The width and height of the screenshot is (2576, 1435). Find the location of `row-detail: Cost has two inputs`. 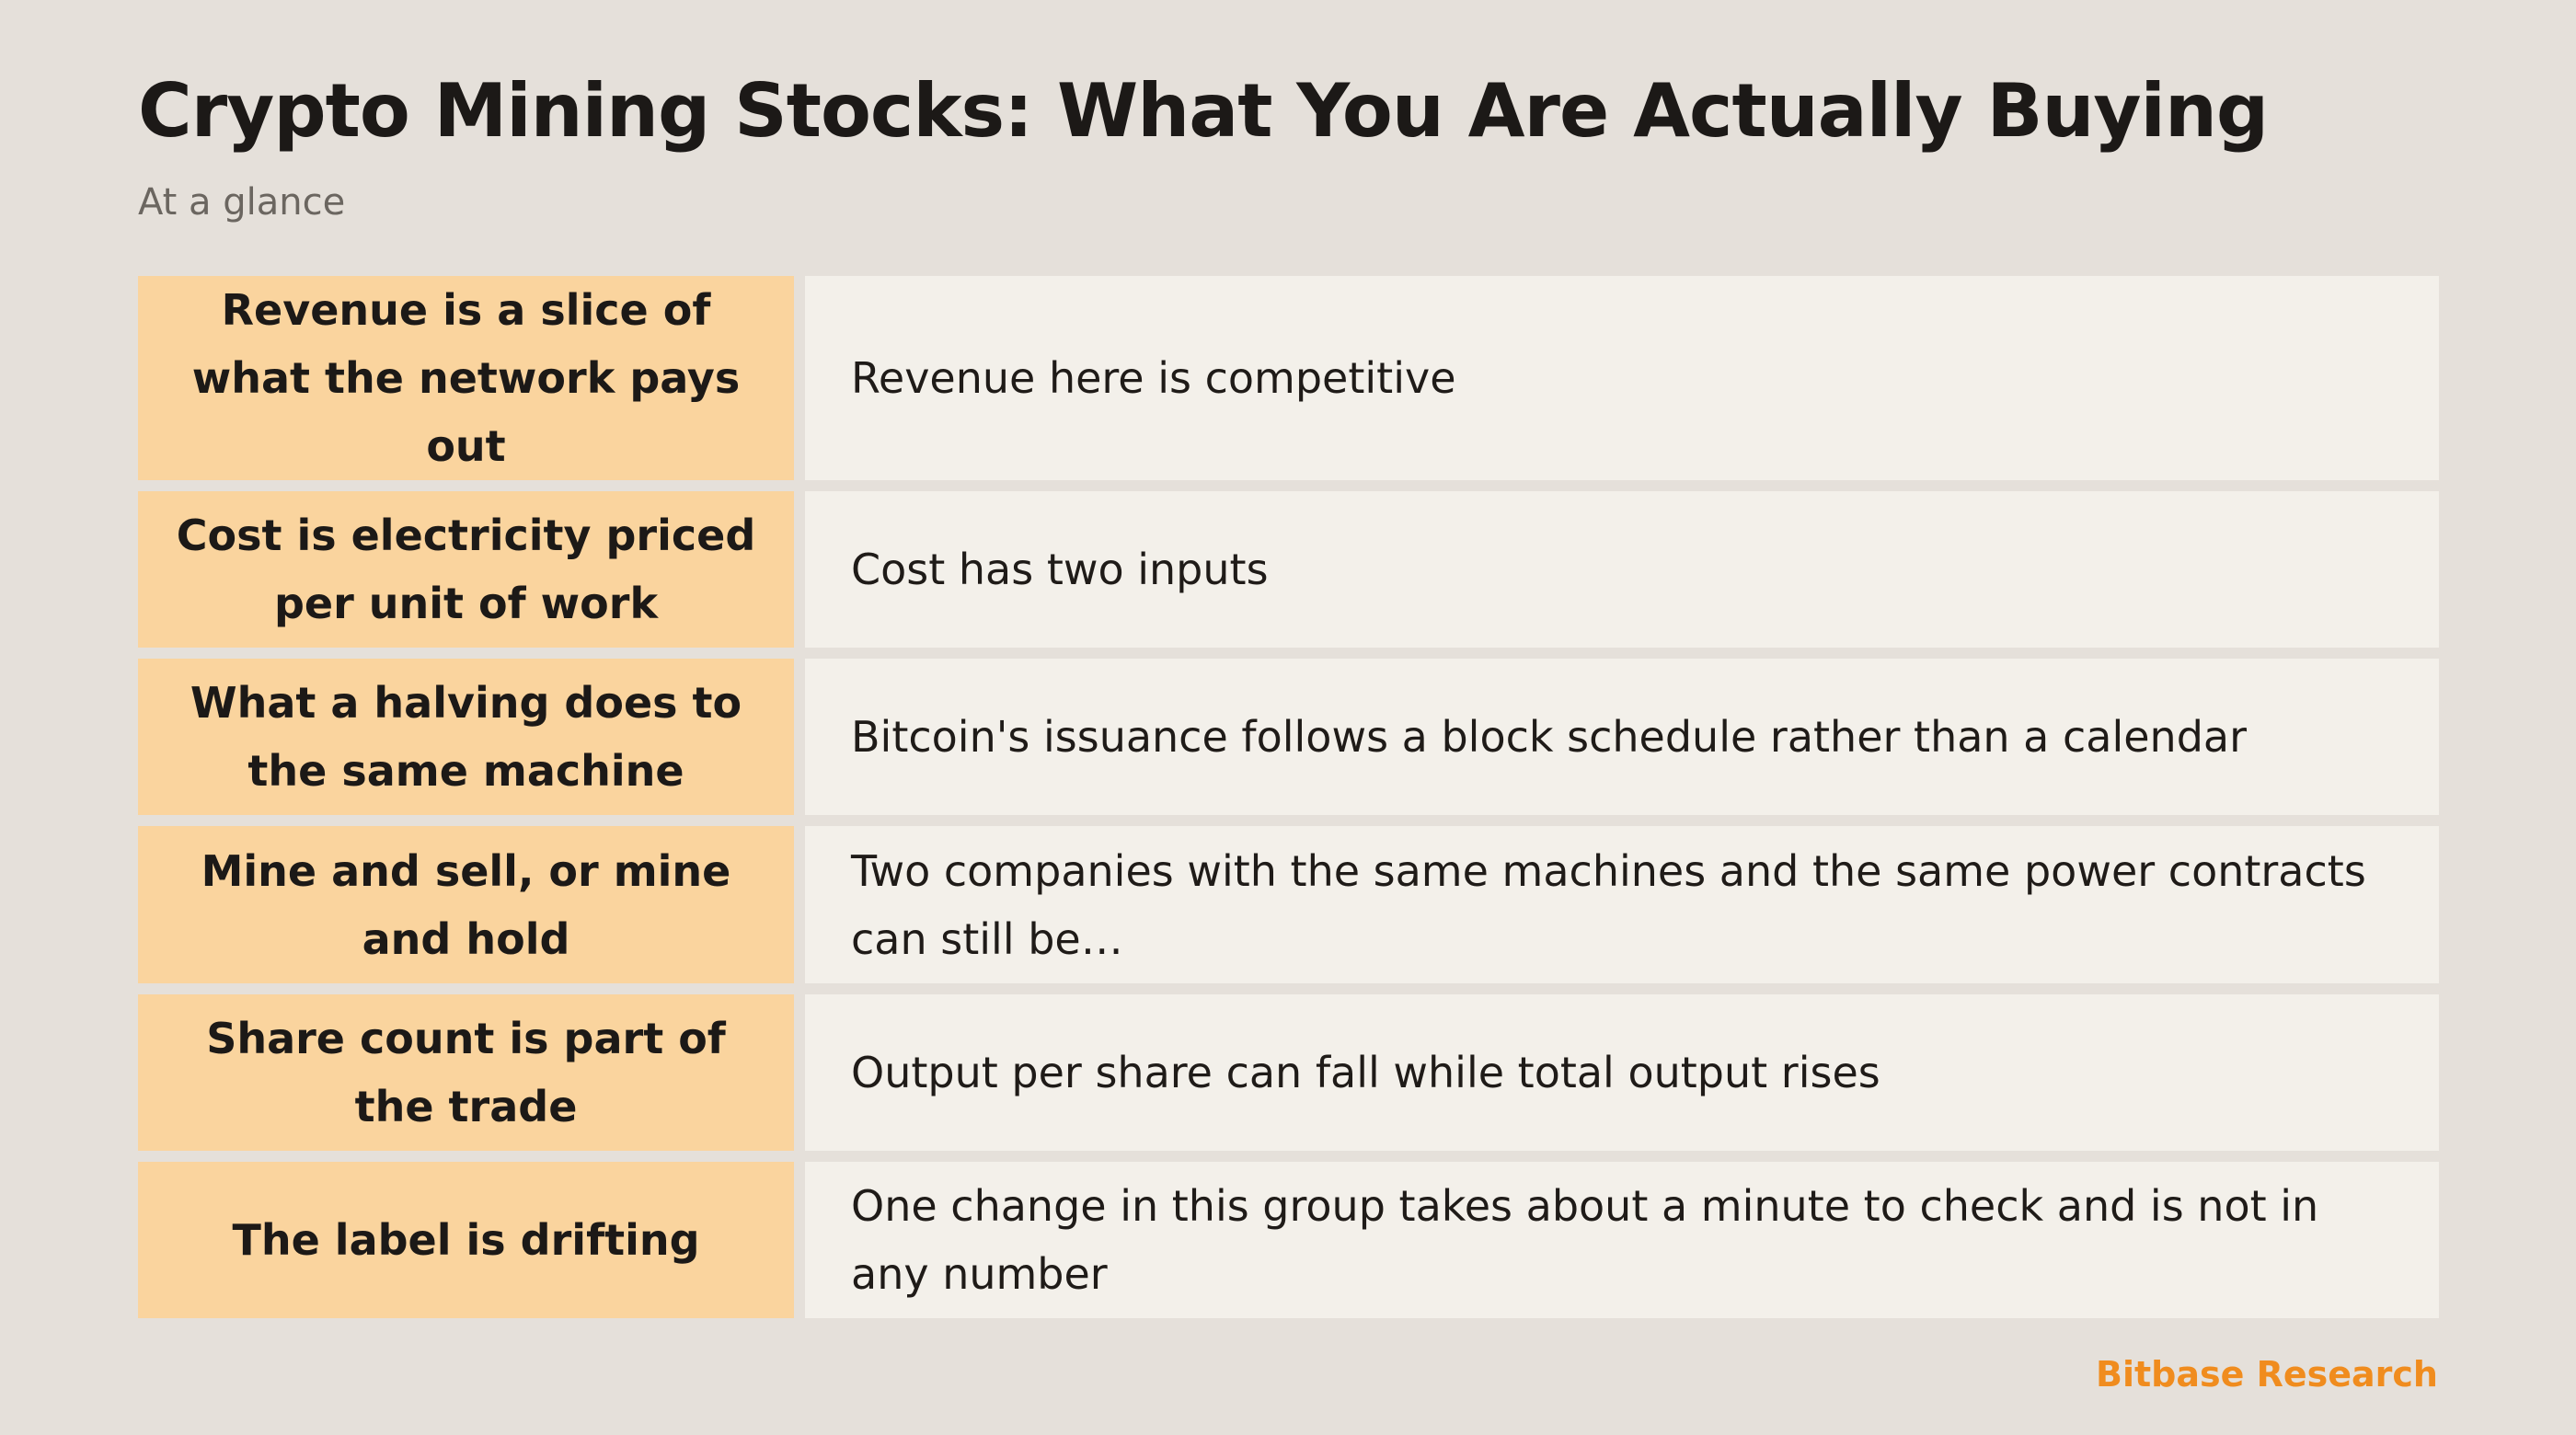

row-detail: Cost has two inputs is located at coordinates (1622, 570).